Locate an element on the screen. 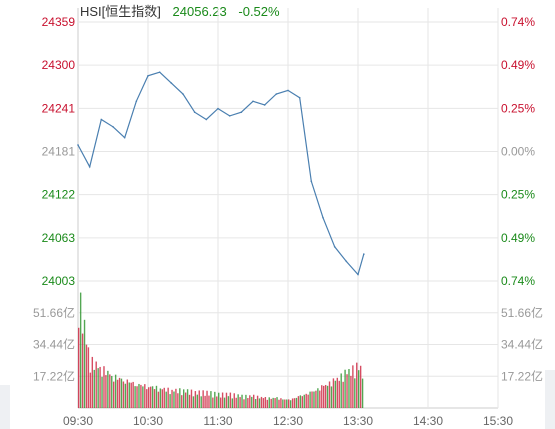  volume-tick-right: 17.22亿 is located at coordinates (522, 375).